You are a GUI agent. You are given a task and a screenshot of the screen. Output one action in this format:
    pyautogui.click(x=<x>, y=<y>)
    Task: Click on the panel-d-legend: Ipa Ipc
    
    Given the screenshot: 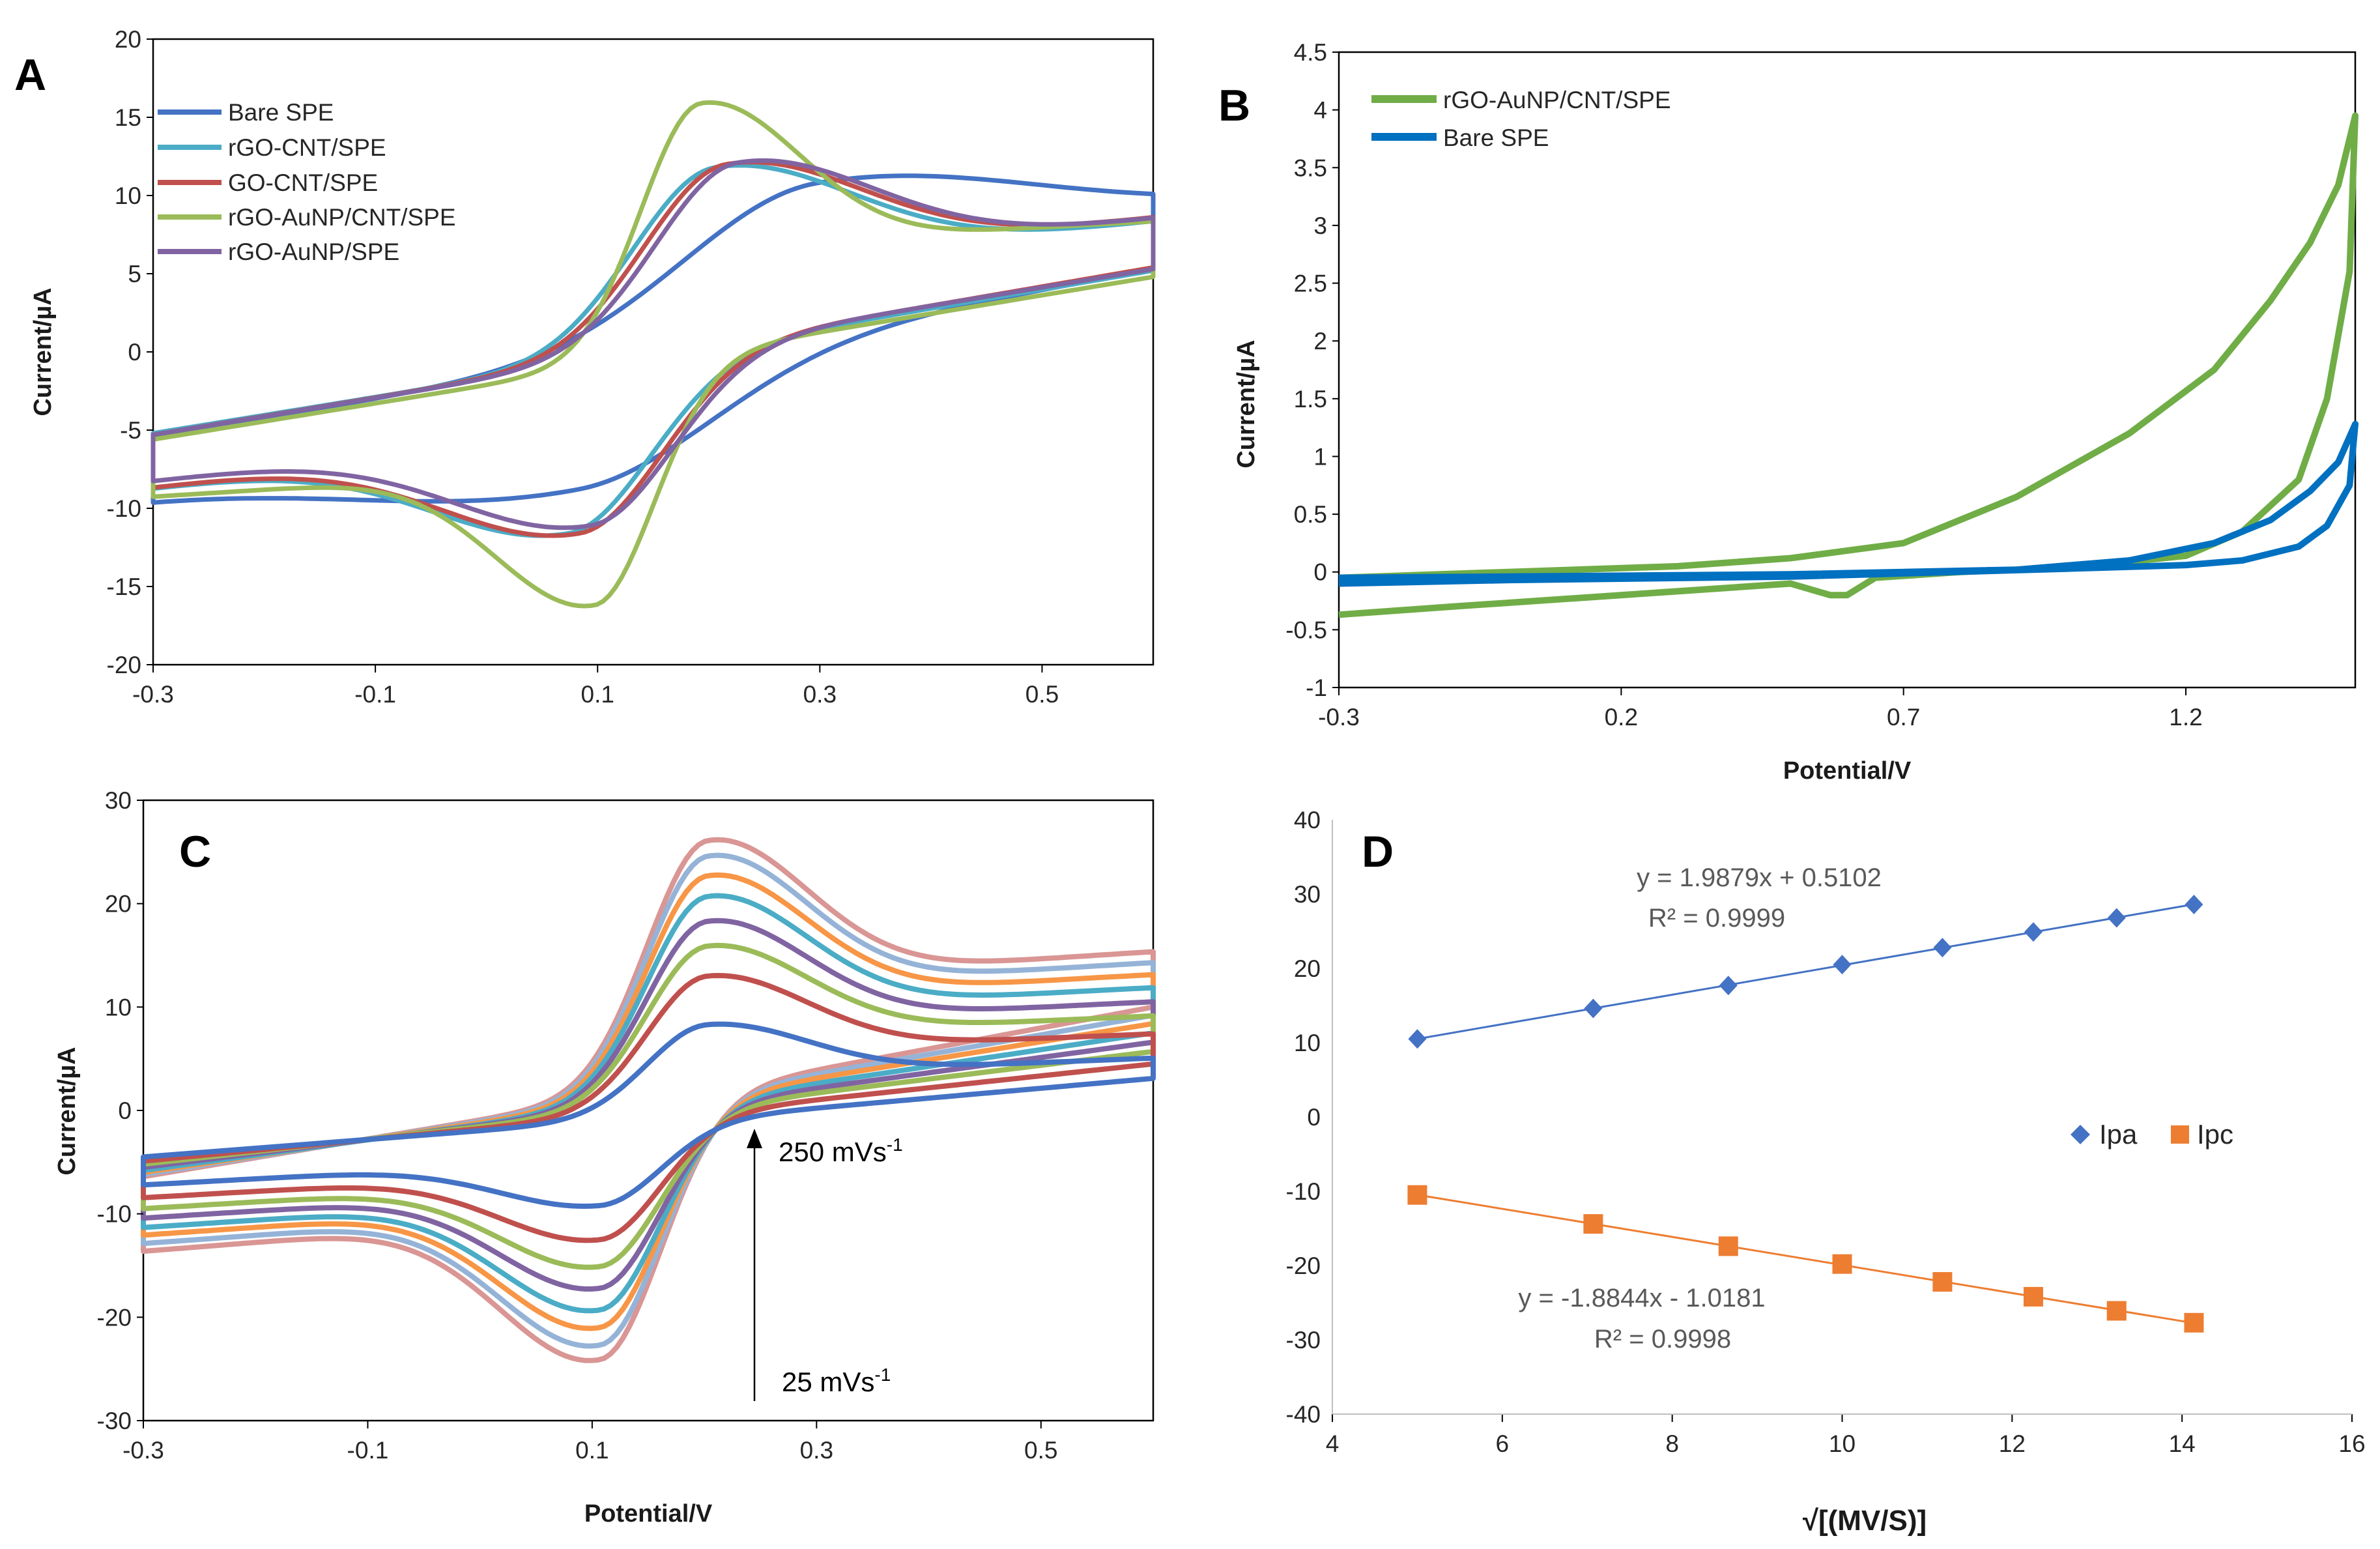 What is the action you would take?
    pyautogui.click(x=2152, y=1134)
    